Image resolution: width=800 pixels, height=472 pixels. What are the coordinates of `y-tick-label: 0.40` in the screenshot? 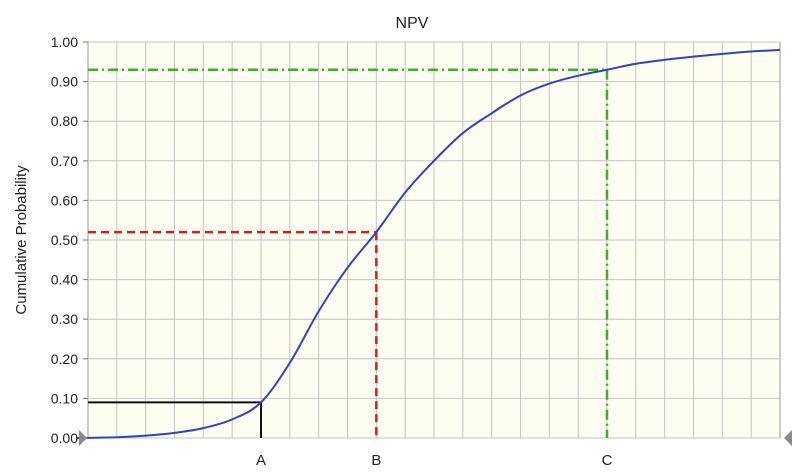 It's located at (64, 280).